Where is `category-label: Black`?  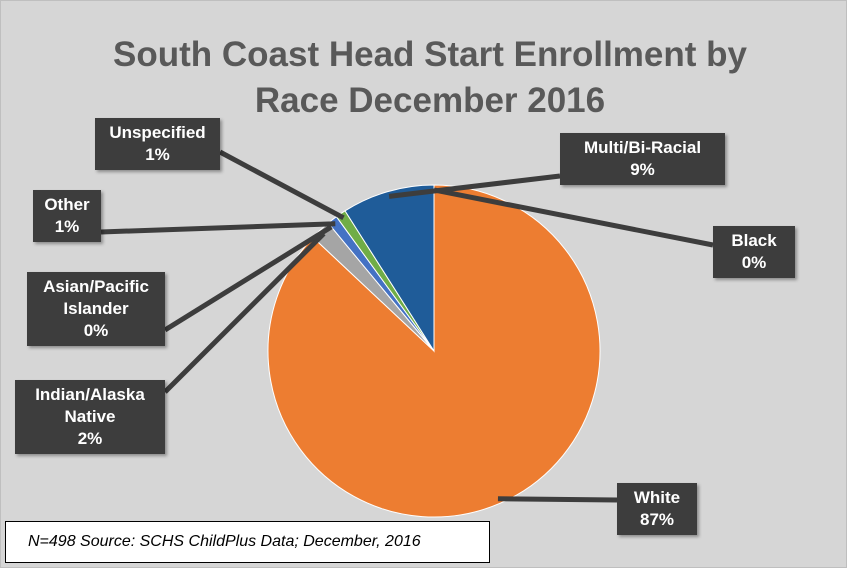 category-label: Black is located at coordinates (754, 240).